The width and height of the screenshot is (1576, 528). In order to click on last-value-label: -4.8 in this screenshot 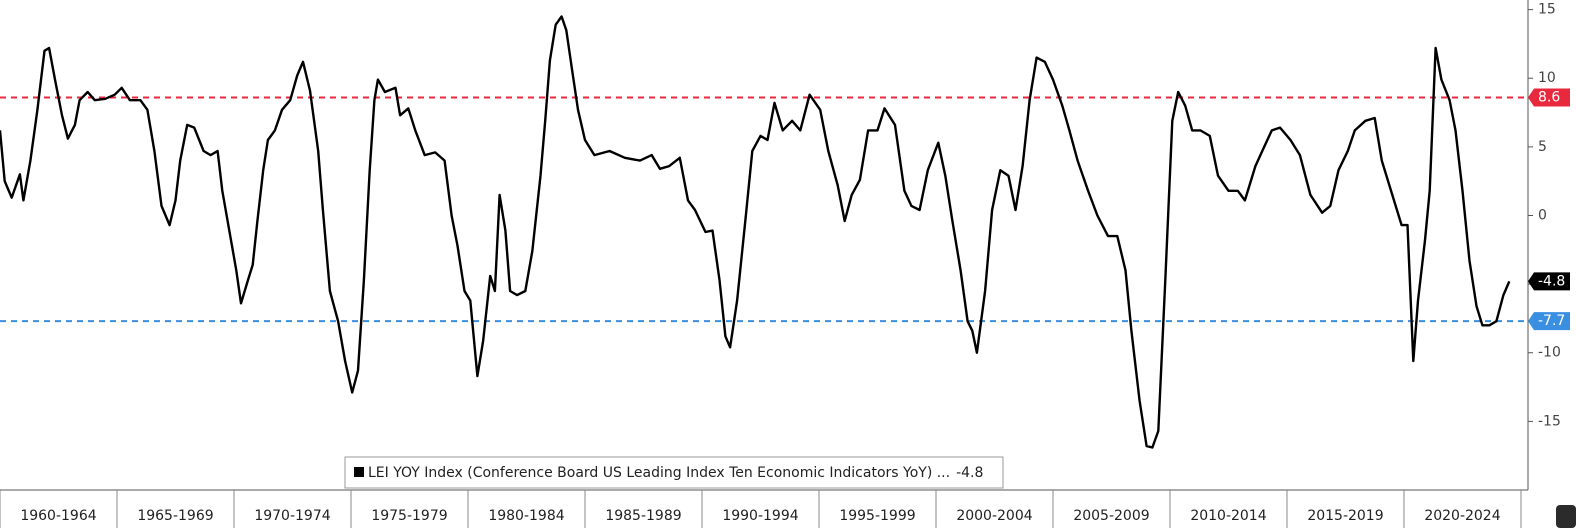, I will do `click(1551, 281)`.